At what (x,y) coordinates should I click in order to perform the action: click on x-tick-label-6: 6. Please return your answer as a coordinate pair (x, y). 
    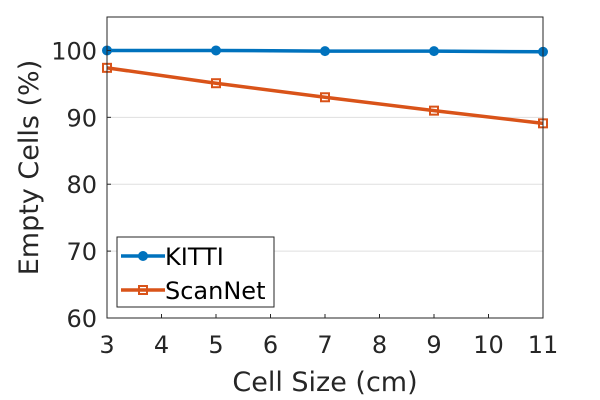
    Looking at the image, I should click on (270, 345).